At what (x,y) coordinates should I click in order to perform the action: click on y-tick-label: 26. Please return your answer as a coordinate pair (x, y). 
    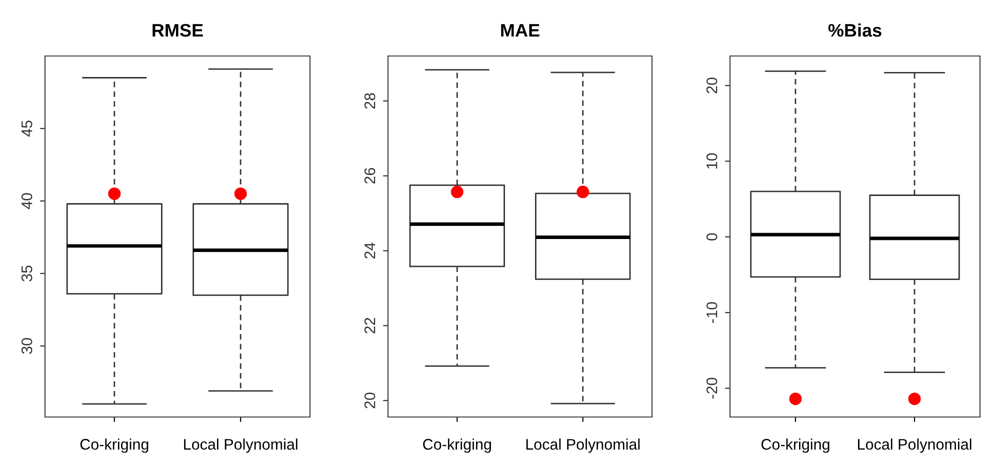
    Looking at the image, I should click on (370, 176).